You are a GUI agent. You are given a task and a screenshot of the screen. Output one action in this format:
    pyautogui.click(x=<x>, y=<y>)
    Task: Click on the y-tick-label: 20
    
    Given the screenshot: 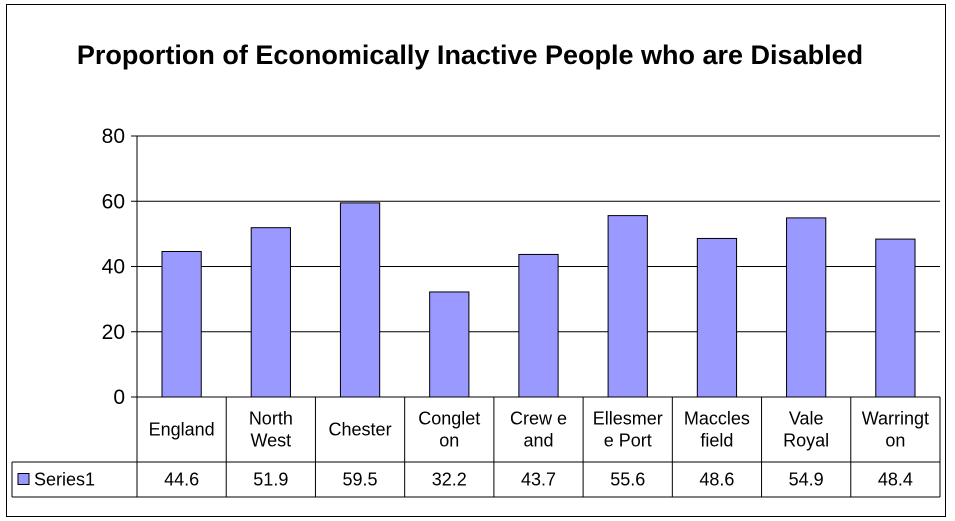 What is the action you would take?
    pyautogui.click(x=113, y=332)
    